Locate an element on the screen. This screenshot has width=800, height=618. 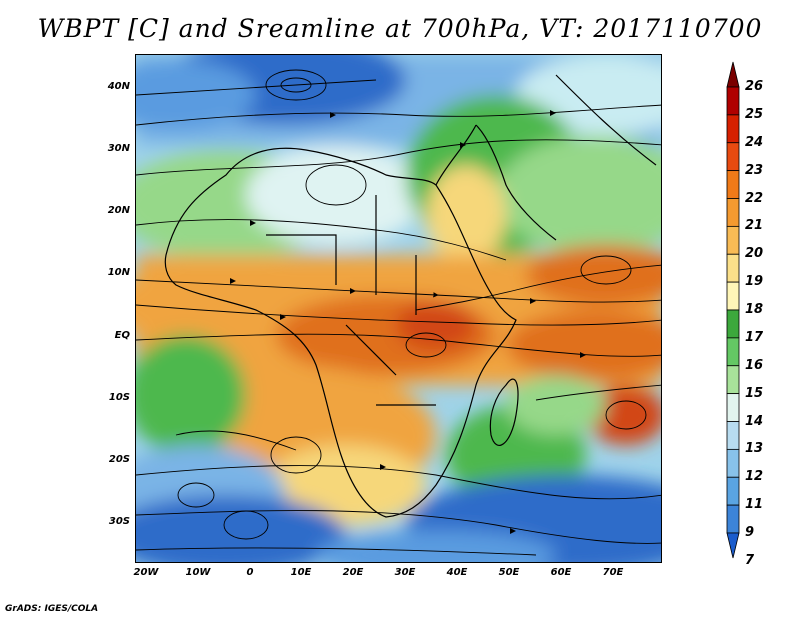
colorbar-label: 16 is located at coordinates (754, 365).